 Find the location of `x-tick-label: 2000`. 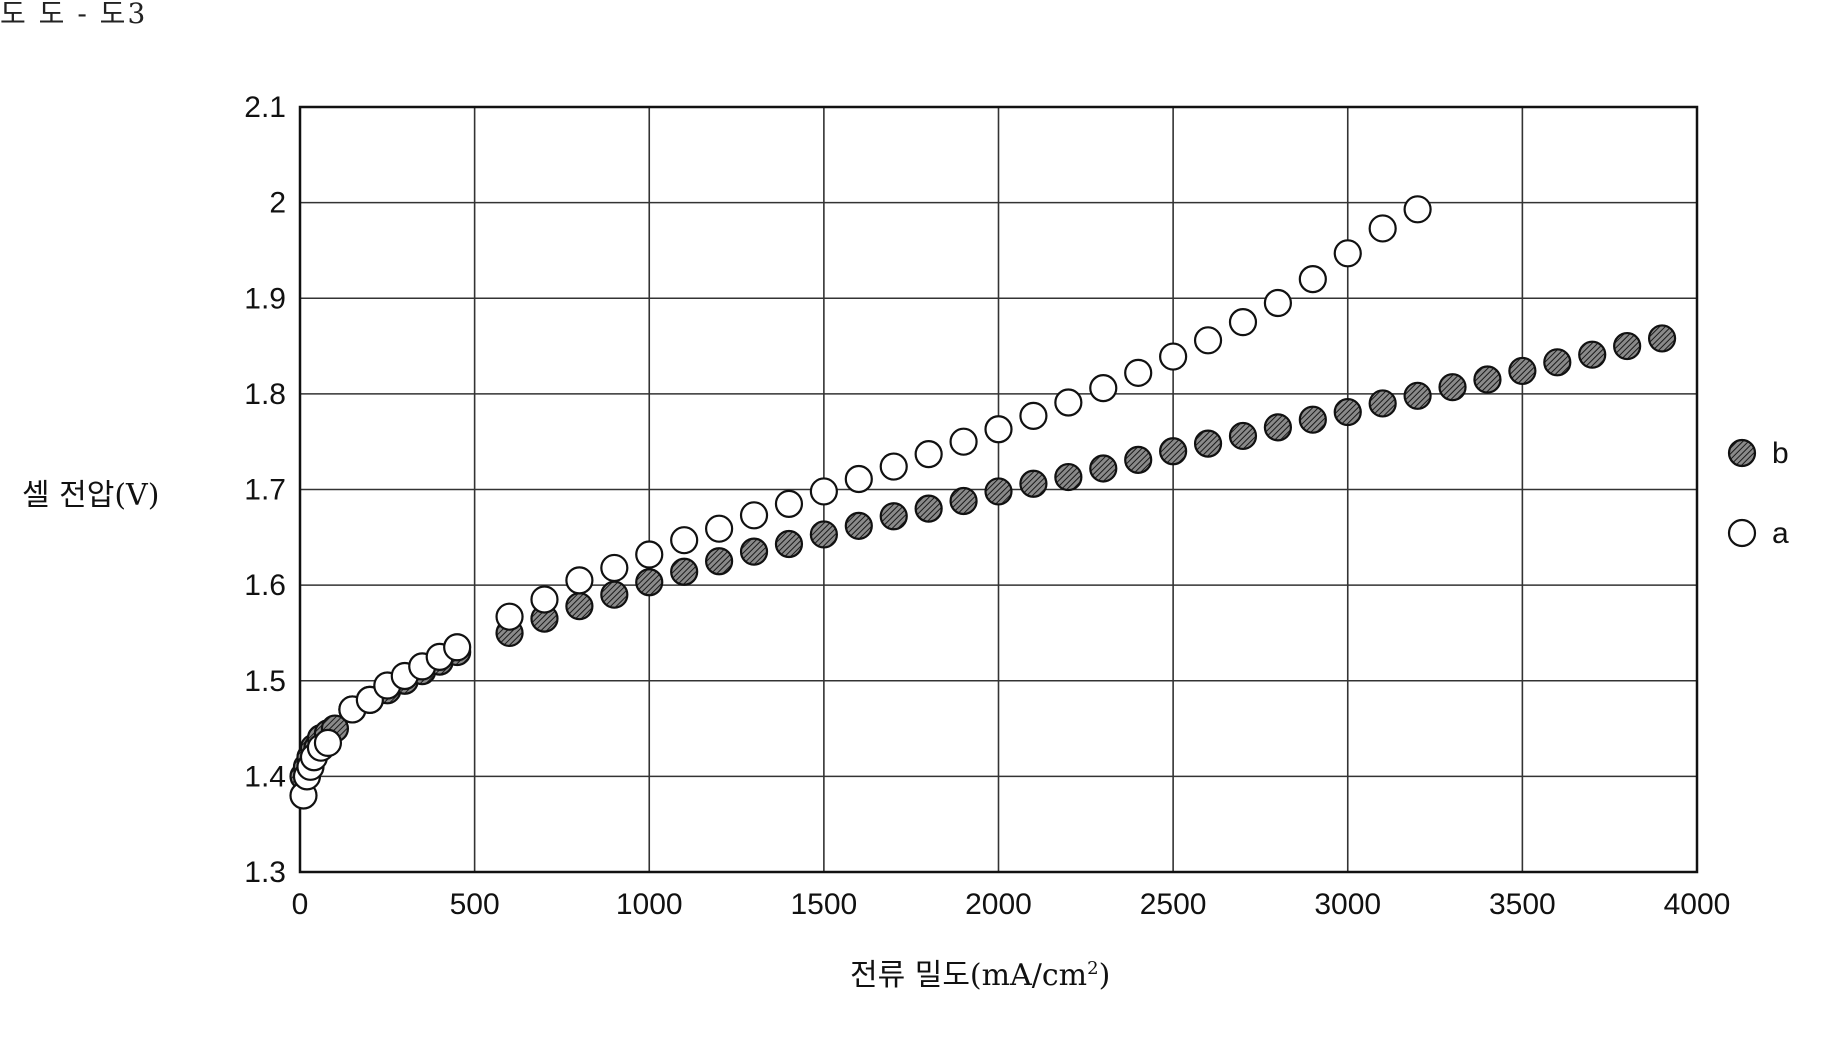

x-tick-label: 2000 is located at coordinates (998, 904).